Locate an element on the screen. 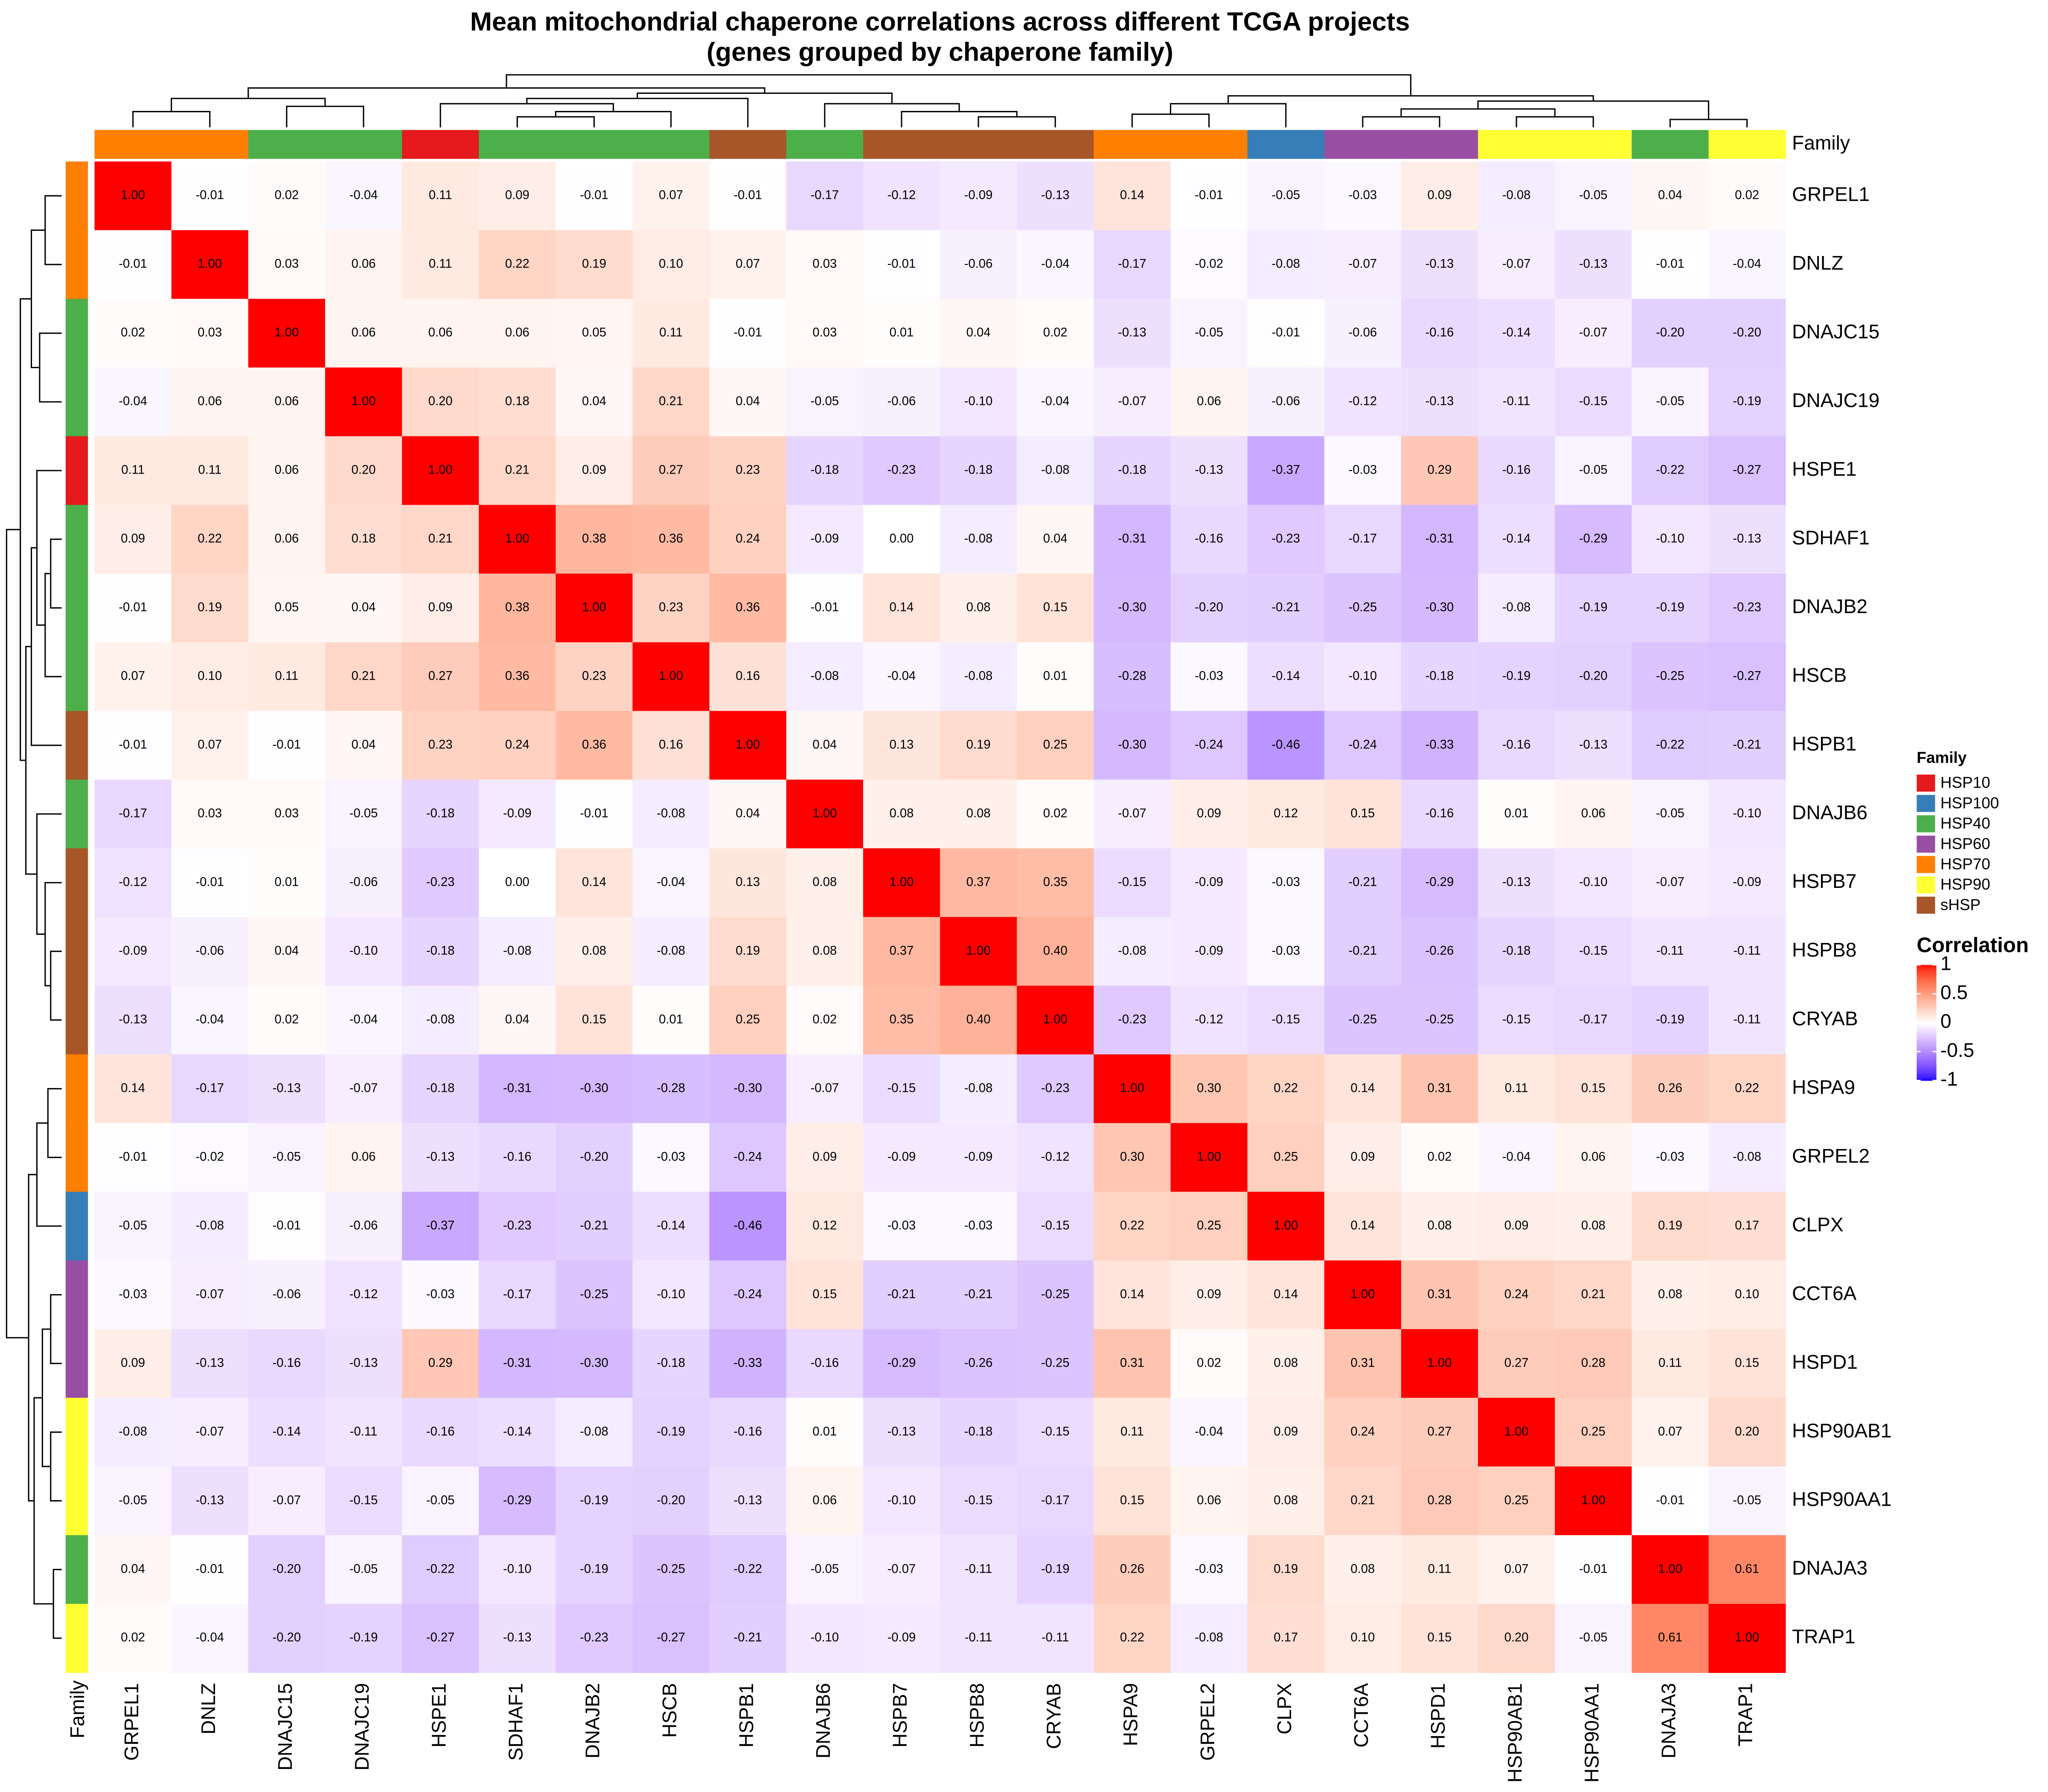  column-label: DNAJC15 is located at coordinates (285, 1727).